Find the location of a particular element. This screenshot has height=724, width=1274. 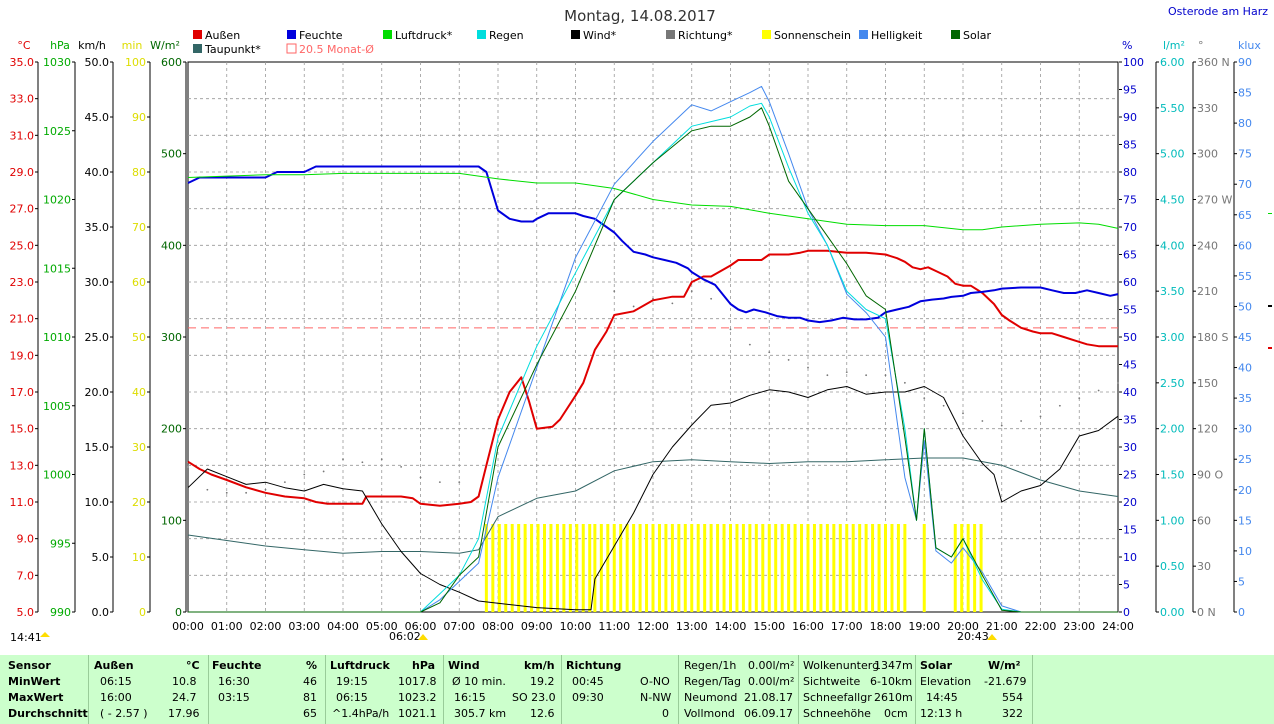

left-tick-label-0-4: 27.0 is located at coordinates (22, 209).